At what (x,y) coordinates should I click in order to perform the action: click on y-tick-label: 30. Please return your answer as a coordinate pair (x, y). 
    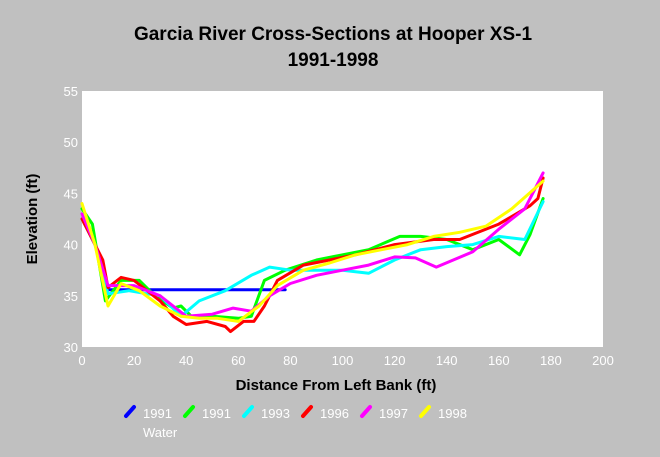
    Looking at the image, I should click on (71, 347).